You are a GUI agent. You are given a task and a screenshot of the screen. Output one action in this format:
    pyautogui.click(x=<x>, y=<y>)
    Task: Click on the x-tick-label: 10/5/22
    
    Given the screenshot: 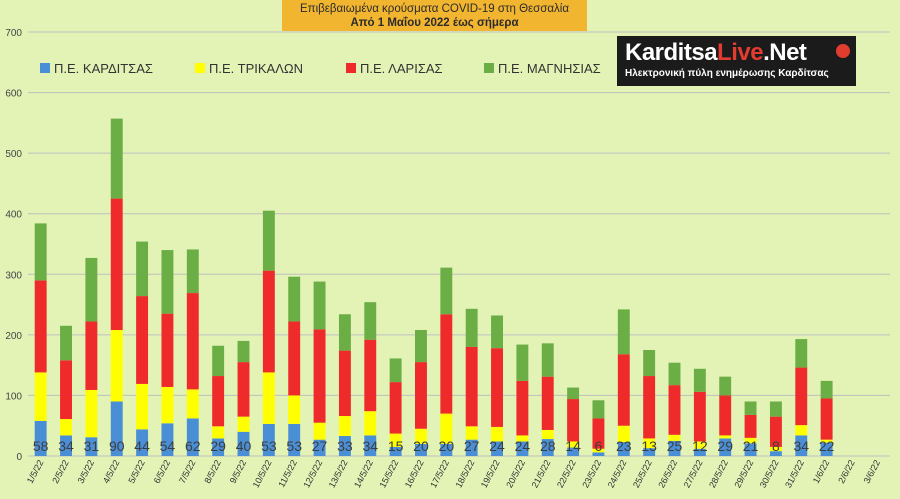 What is the action you would take?
    pyautogui.click(x=262, y=473)
    